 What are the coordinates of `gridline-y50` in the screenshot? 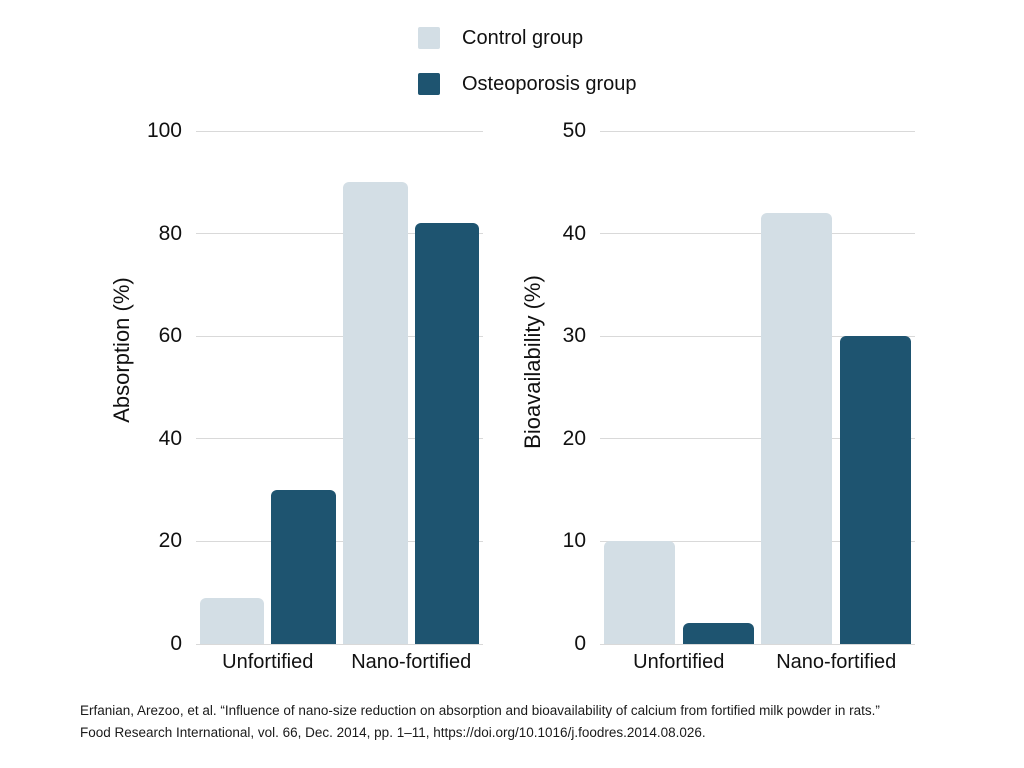 It's located at (757, 131).